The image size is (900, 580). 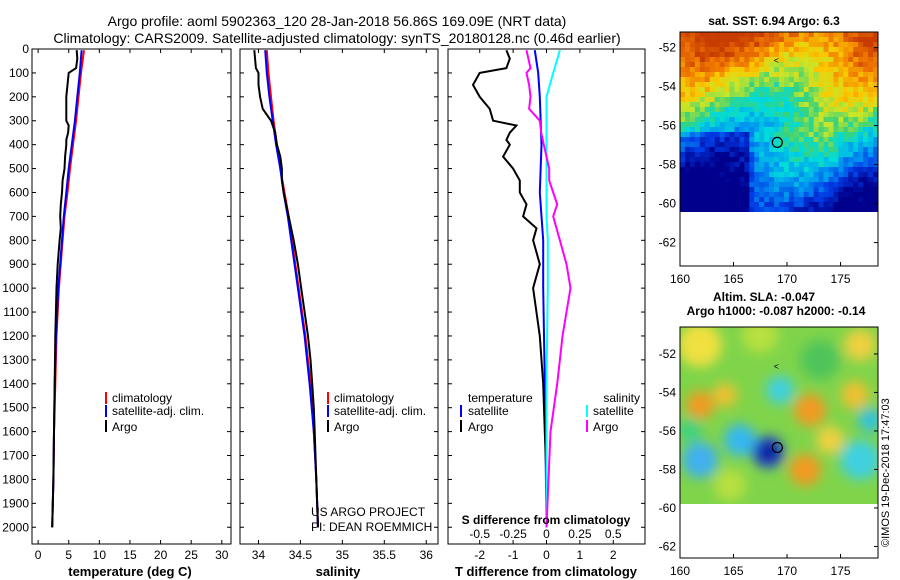 What do you see at coordinates (546, 571) in the screenshot?
I see `t-difference-axis-label: T difference from climatology` at bounding box center [546, 571].